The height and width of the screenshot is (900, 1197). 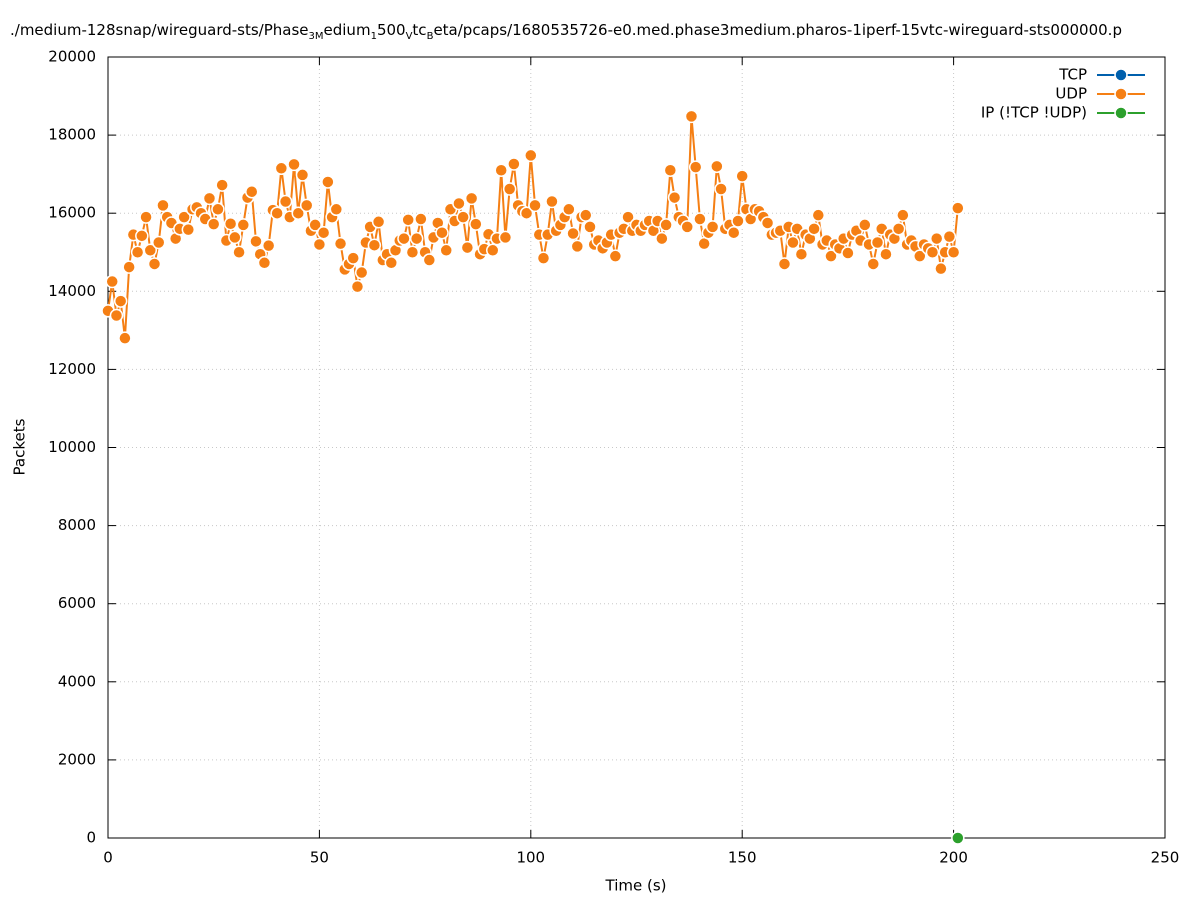 I want to click on x-tick-label: 0, so click(x=108, y=858).